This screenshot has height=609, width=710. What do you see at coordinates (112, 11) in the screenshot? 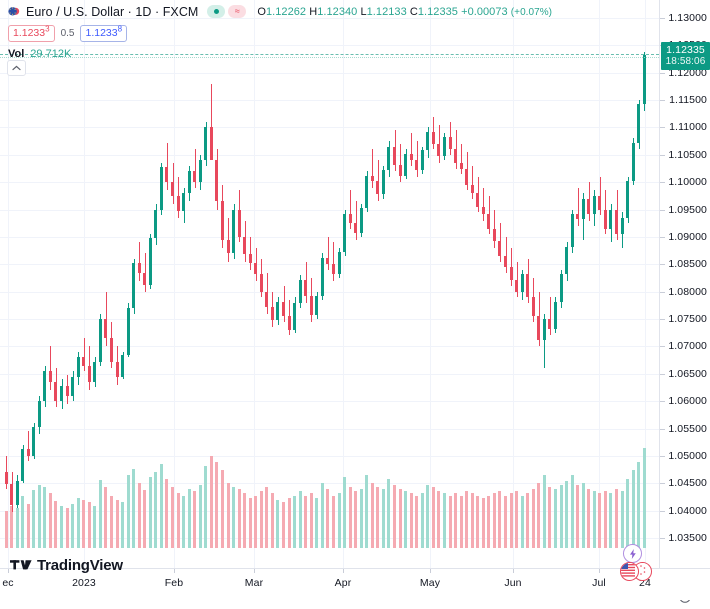
I see `symbol-title: Euro / U.S. Dollar · 1D · FXCM` at bounding box center [112, 11].